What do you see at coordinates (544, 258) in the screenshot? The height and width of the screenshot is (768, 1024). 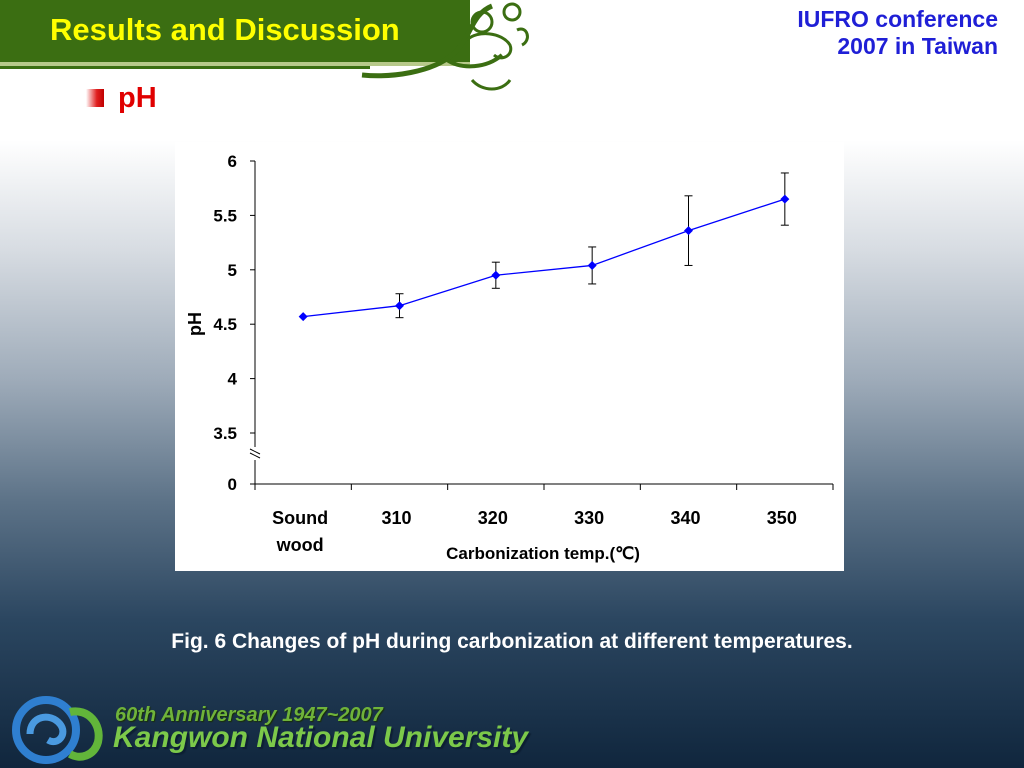 I see `series-line` at bounding box center [544, 258].